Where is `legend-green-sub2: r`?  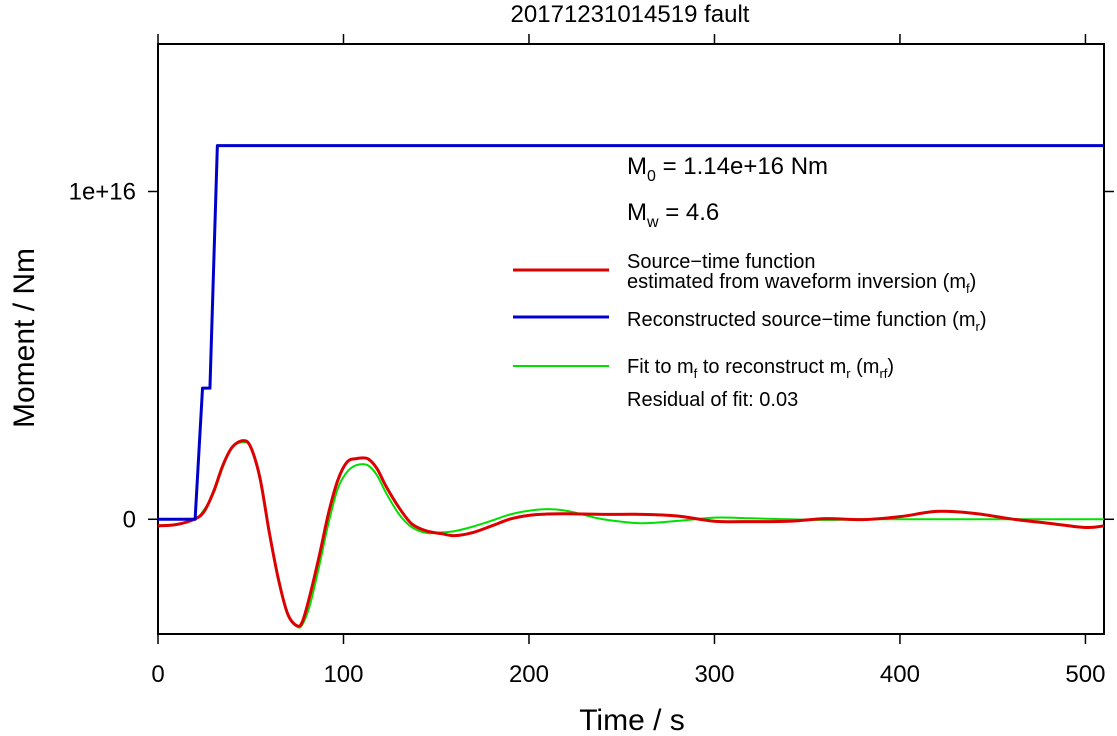 legend-green-sub2: r is located at coordinates (848, 373).